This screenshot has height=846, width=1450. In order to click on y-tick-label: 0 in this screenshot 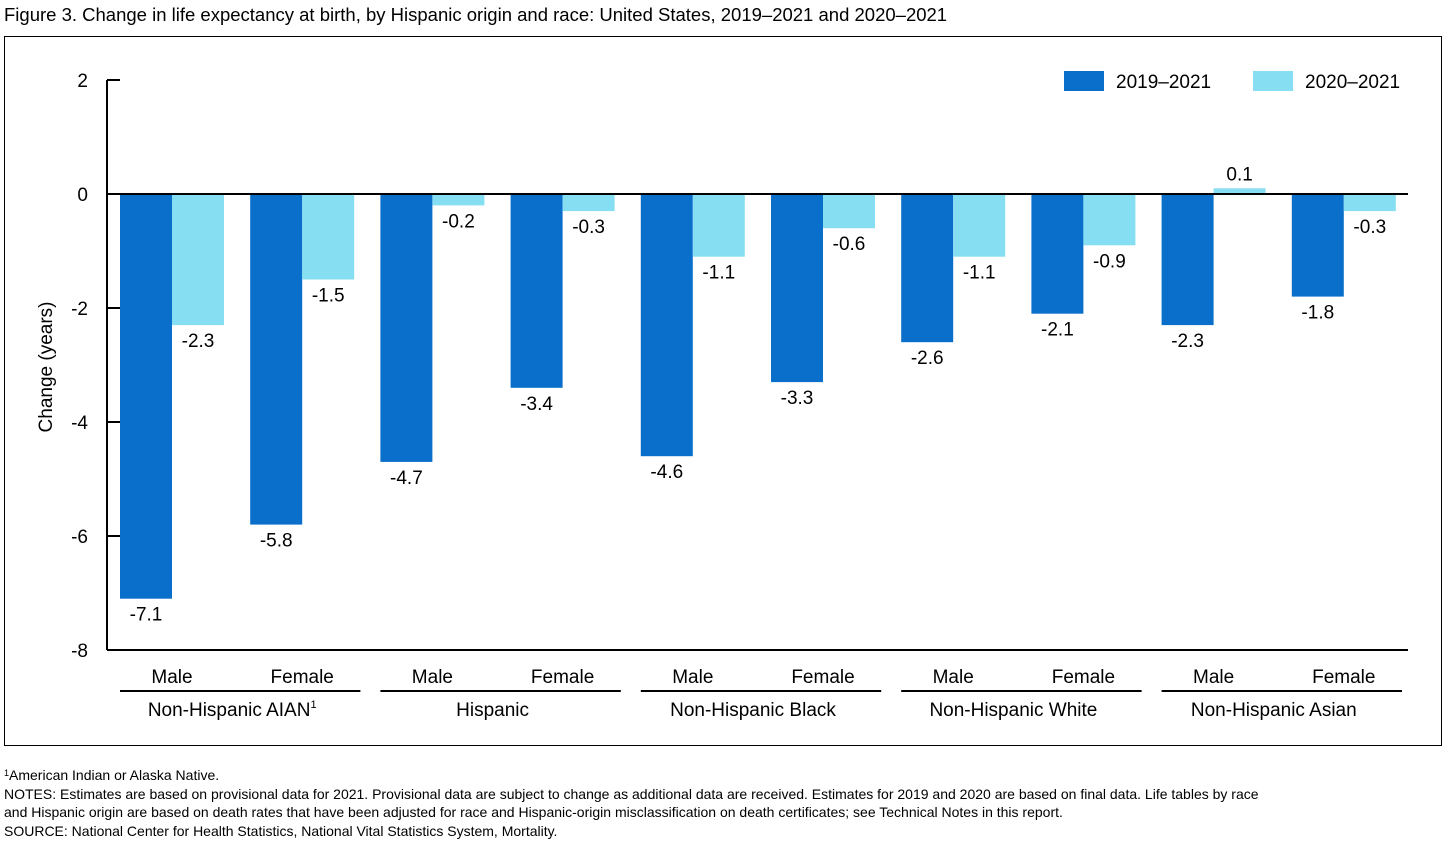, I will do `click(82, 195)`.